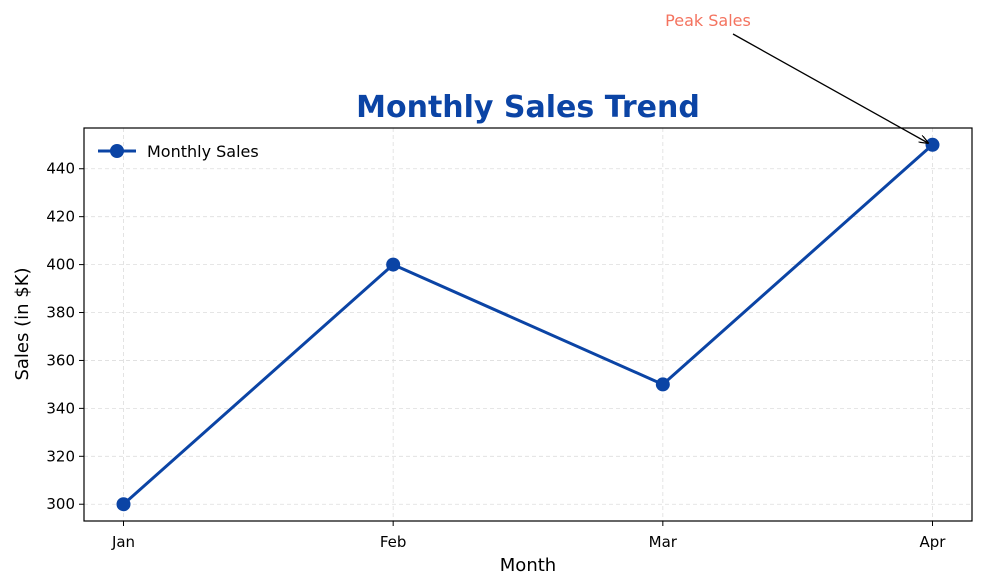  What do you see at coordinates (60, 265) in the screenshot?
I see `y-tick-label: 400` at bounding box center [60, 265].